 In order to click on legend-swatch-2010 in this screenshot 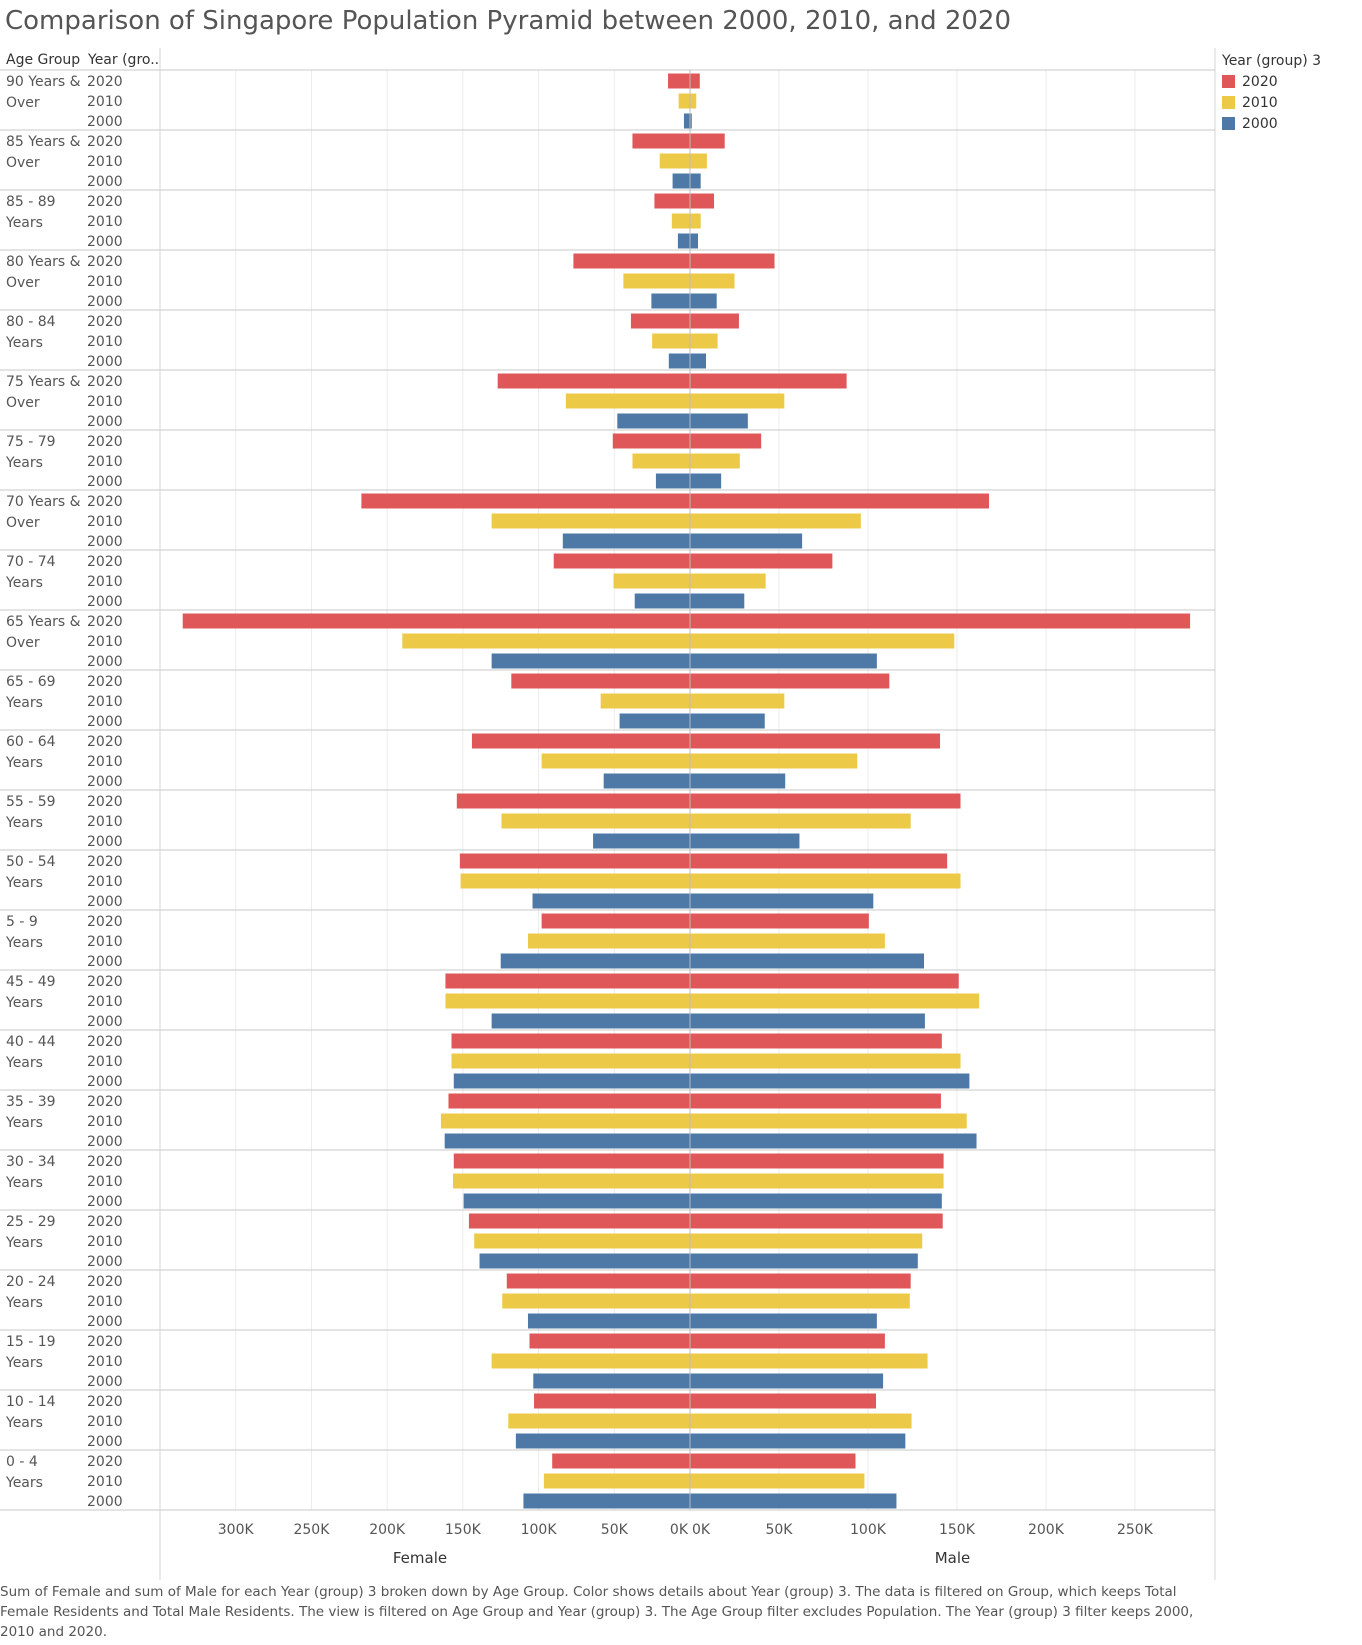, I will do `click(1228, 102)`.